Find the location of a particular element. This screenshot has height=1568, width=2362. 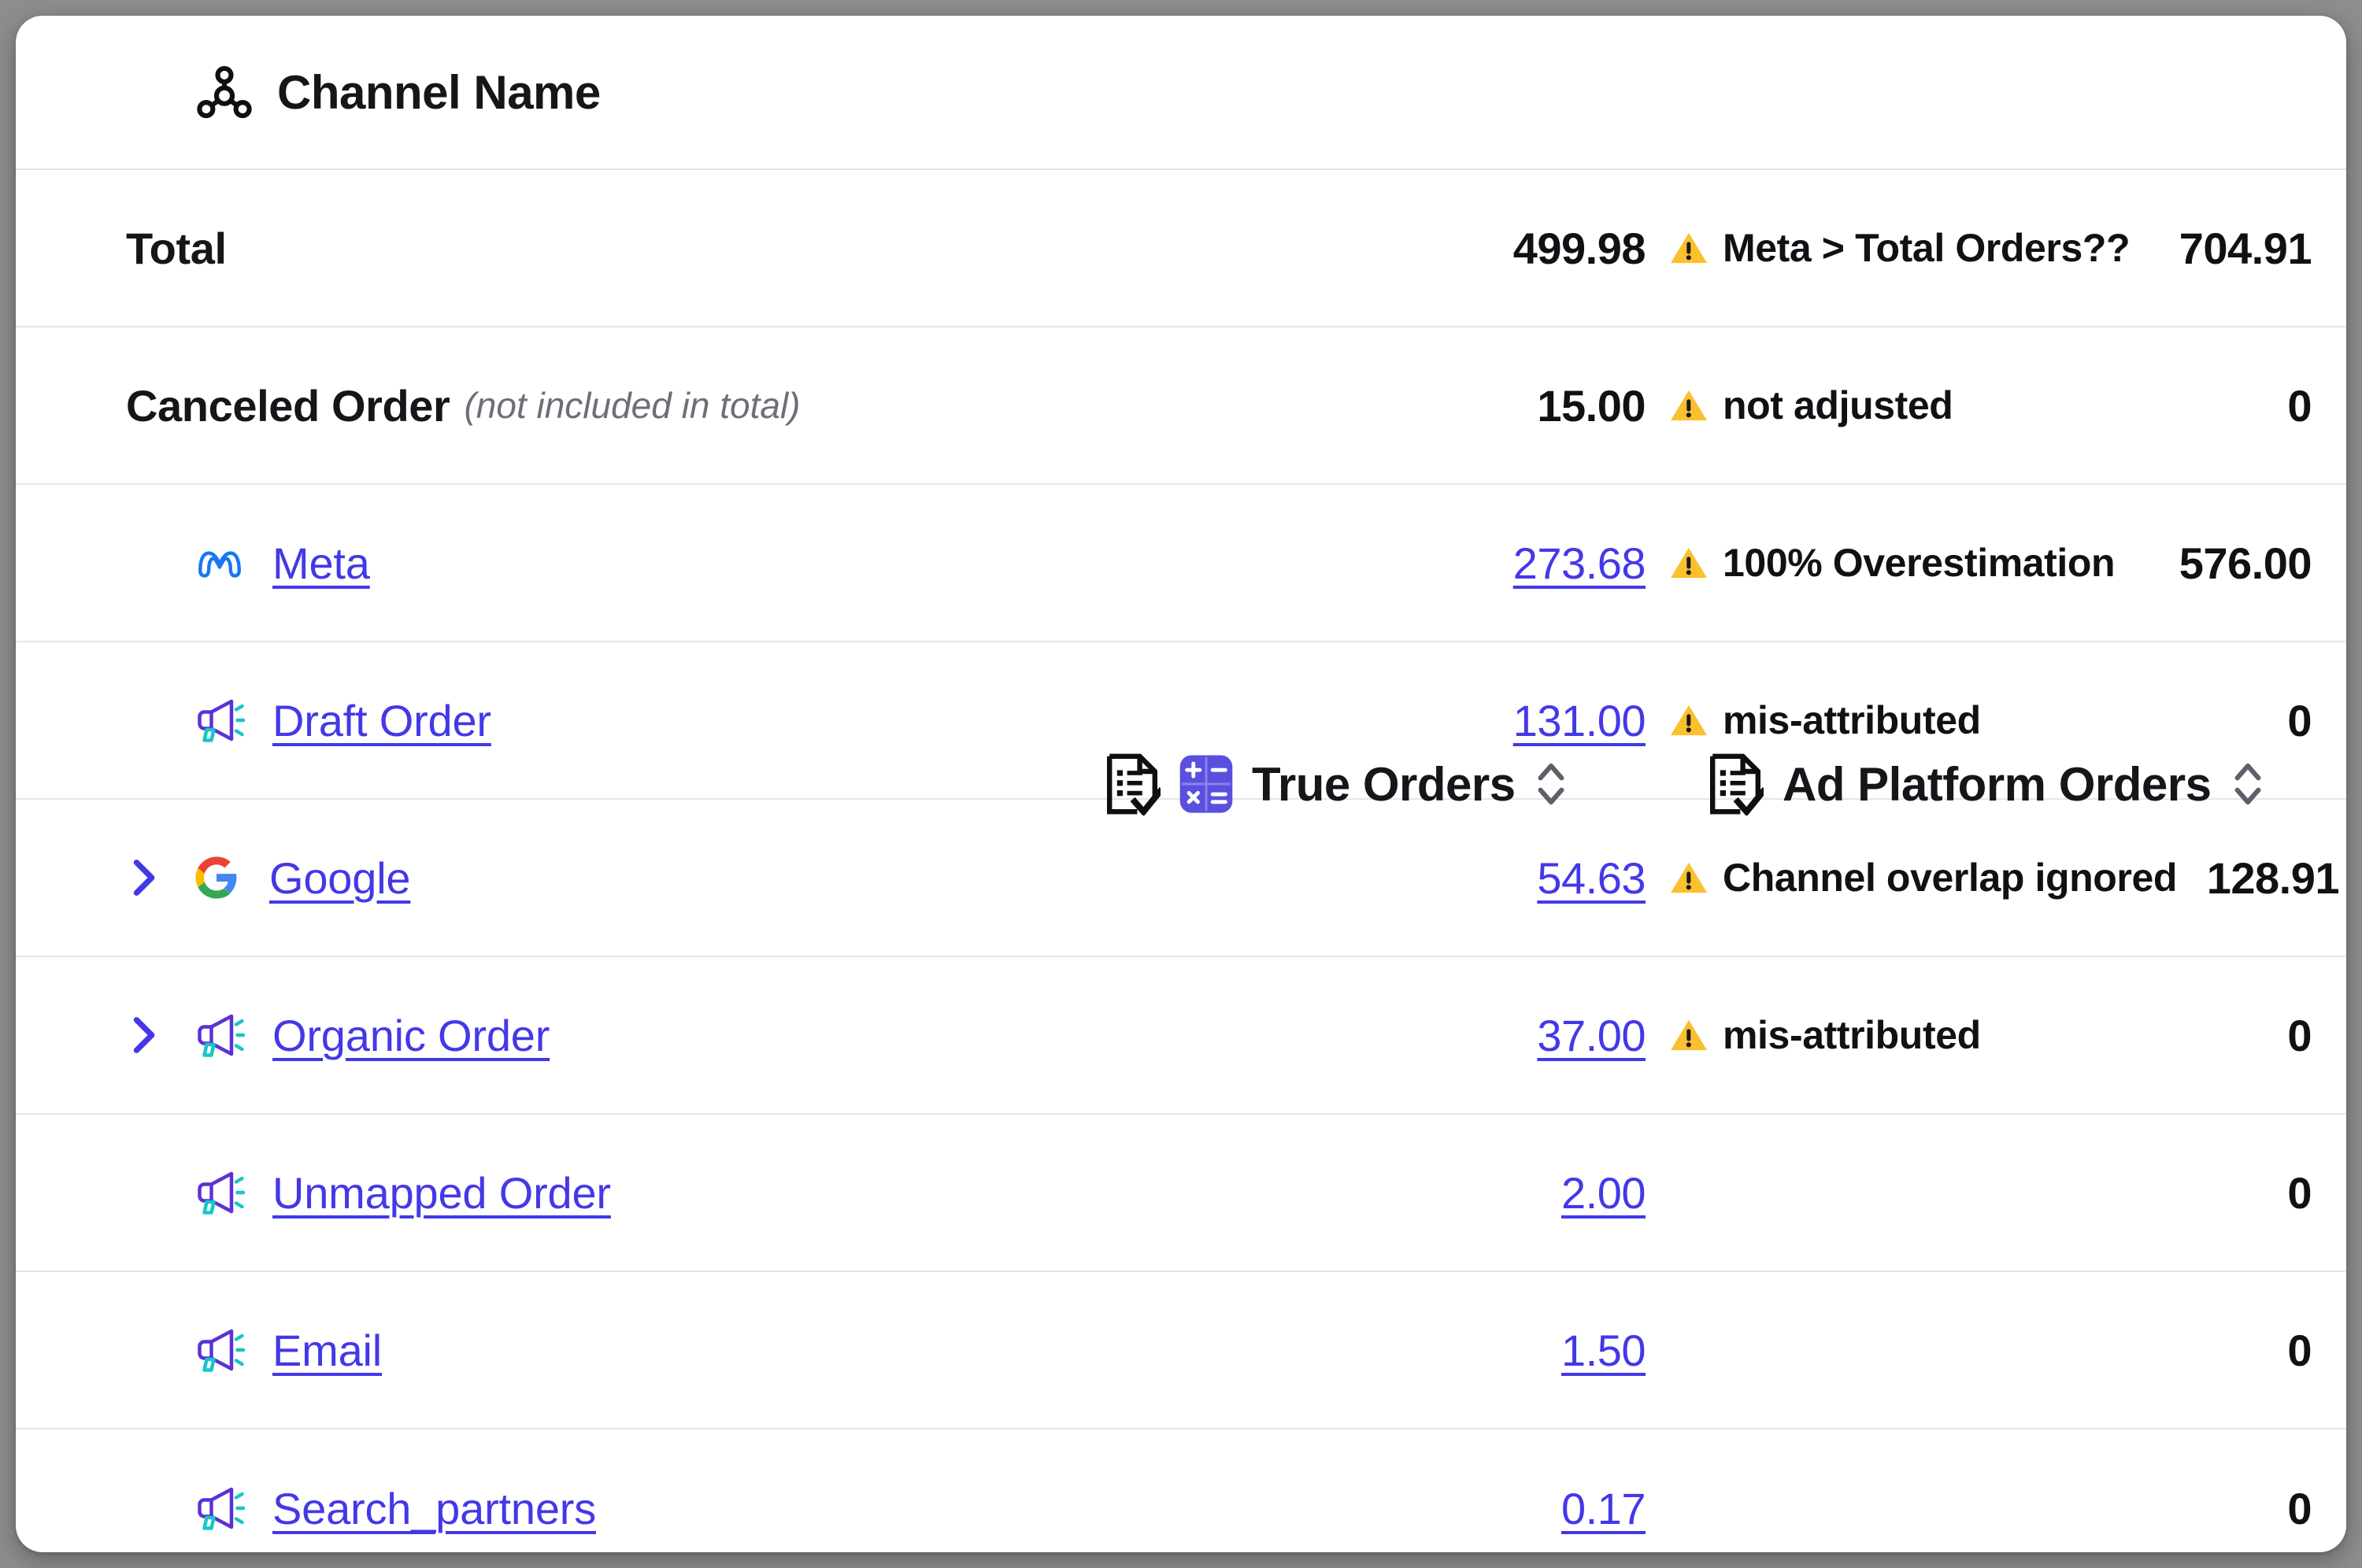

network-nodes-icon is located at coordinates (225, 92).